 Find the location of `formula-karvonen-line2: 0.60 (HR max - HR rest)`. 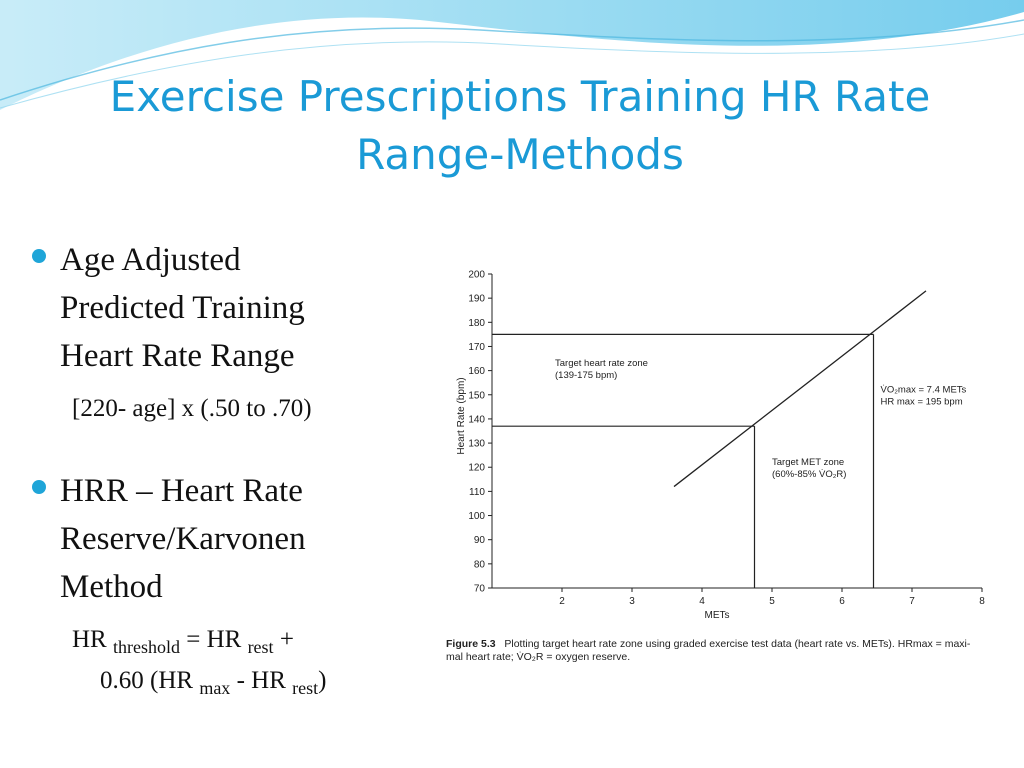

formula-karvonen-line2: 0.60 (HR max - HR rest) is located at coordinates (213, 684).